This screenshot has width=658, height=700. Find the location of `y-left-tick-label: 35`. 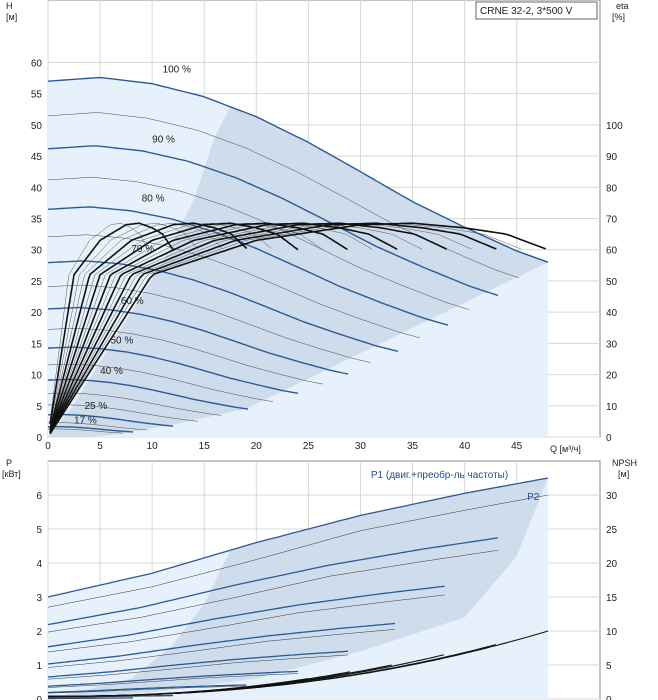

y-left-tick-label: 35 is located at coordinates (37, 220).